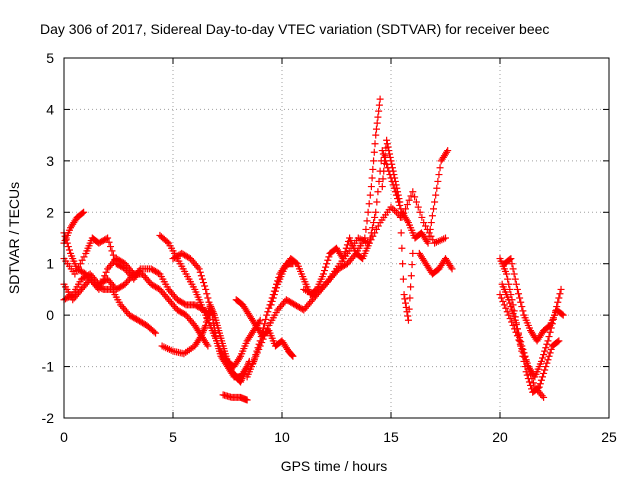 The height and width of the screenshot is (480, 640). I want to click on y-tick-label: 0, so click(50, 315).